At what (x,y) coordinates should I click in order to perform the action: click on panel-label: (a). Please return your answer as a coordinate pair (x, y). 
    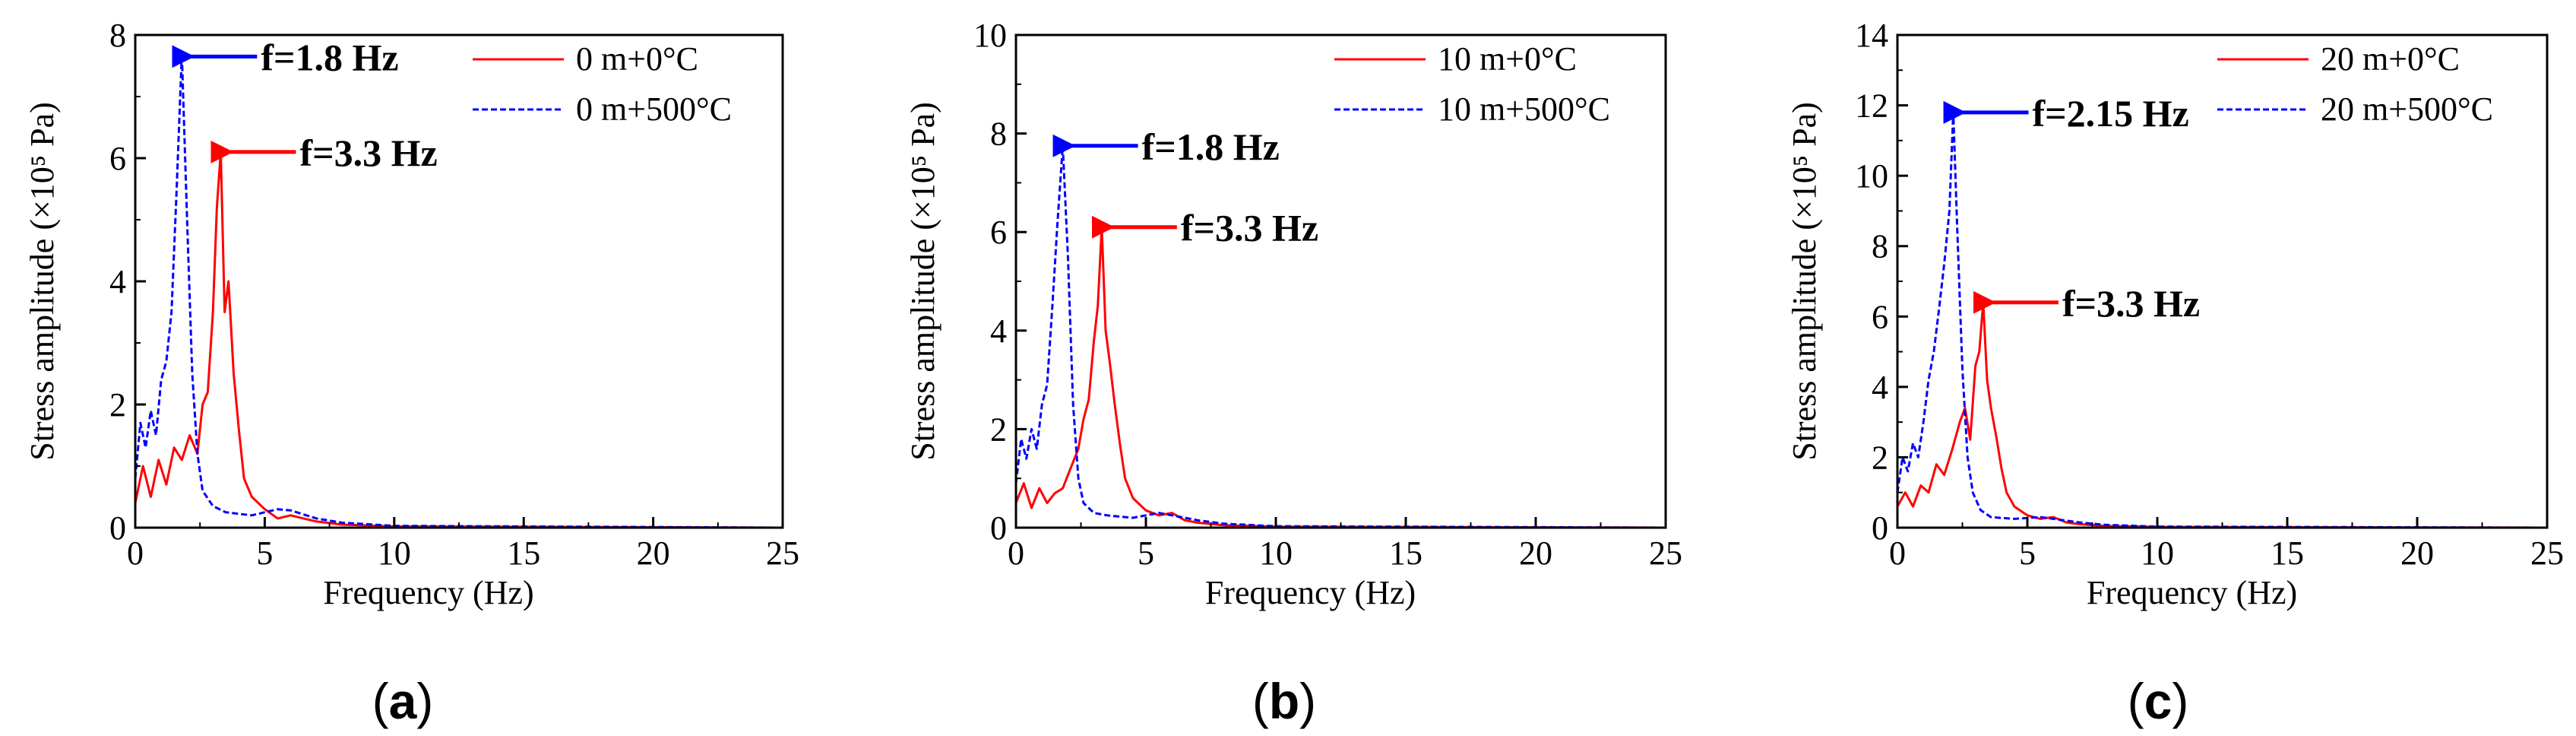
    Looking at the image, I should click on (403, 701).